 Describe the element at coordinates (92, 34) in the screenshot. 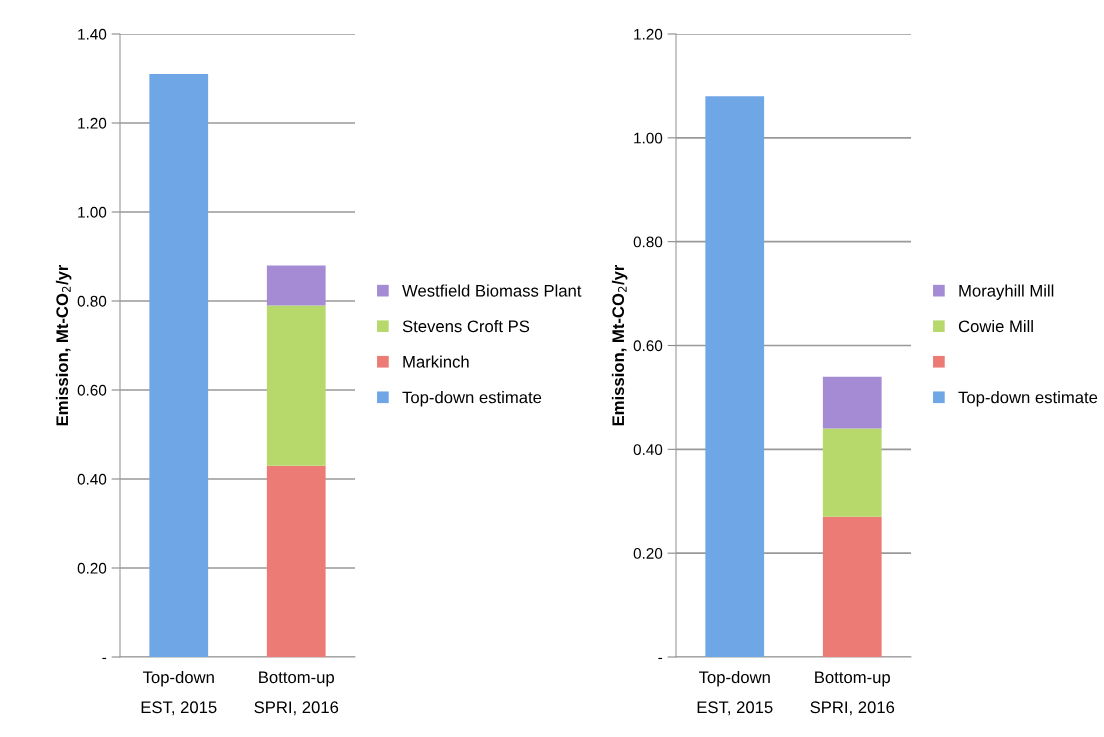

I see `y-tick-label: 1.40` at that location.